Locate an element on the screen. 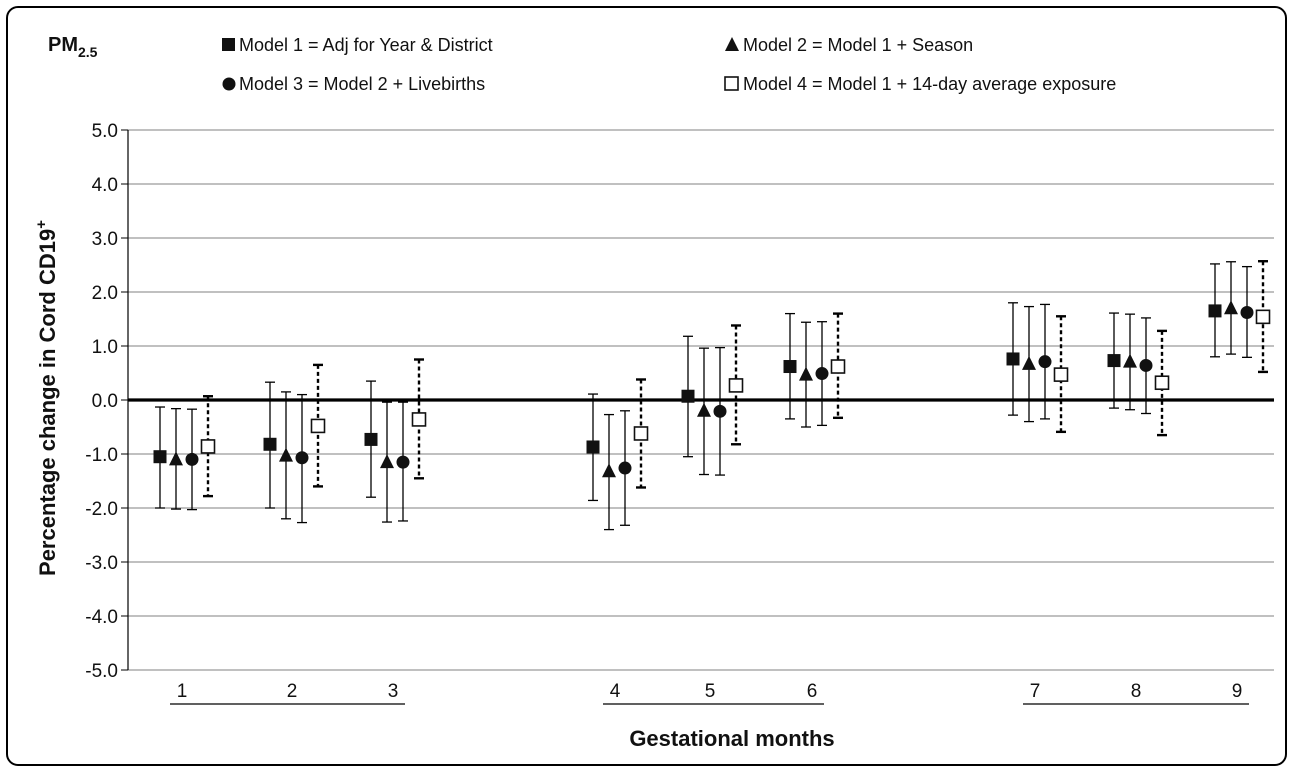 This screenshot has width=1295, height=766. legend-item-model-3: Model 3 = Model 2 + Livebirths is located at coordinates (353, 84).